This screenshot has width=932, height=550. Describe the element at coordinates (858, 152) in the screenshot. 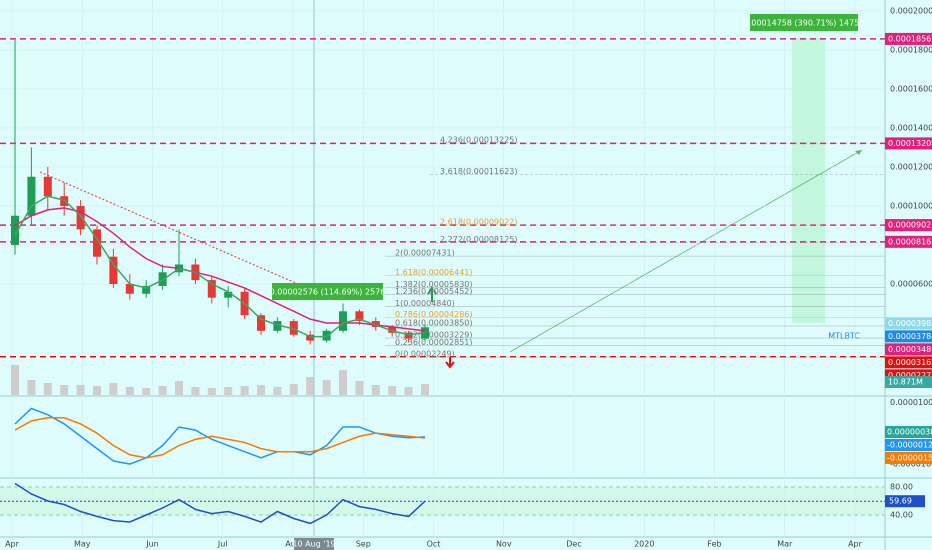

I see `arrow-head` at that location.